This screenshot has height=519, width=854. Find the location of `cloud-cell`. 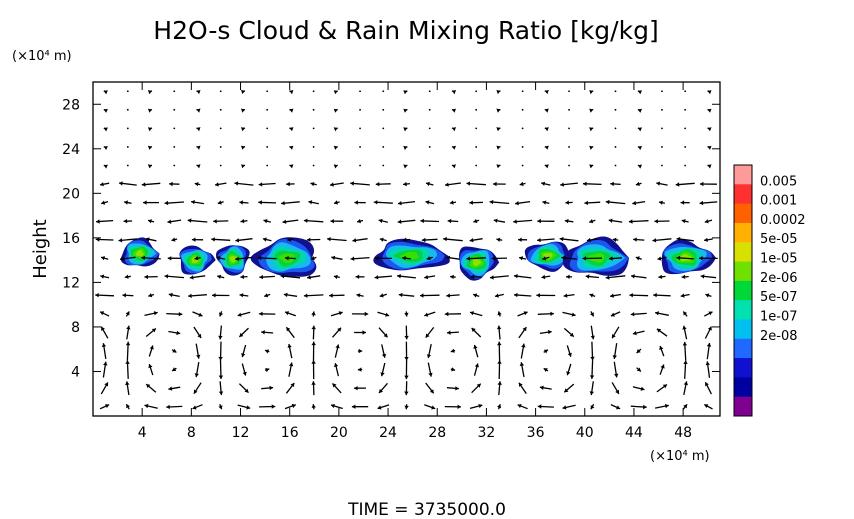

cloud-cell is located at coordinates (140, 252).